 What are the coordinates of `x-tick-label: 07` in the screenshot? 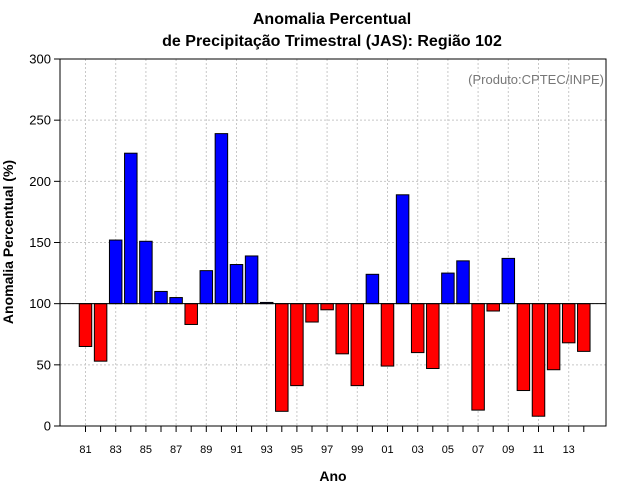 It's located at (478, 450).